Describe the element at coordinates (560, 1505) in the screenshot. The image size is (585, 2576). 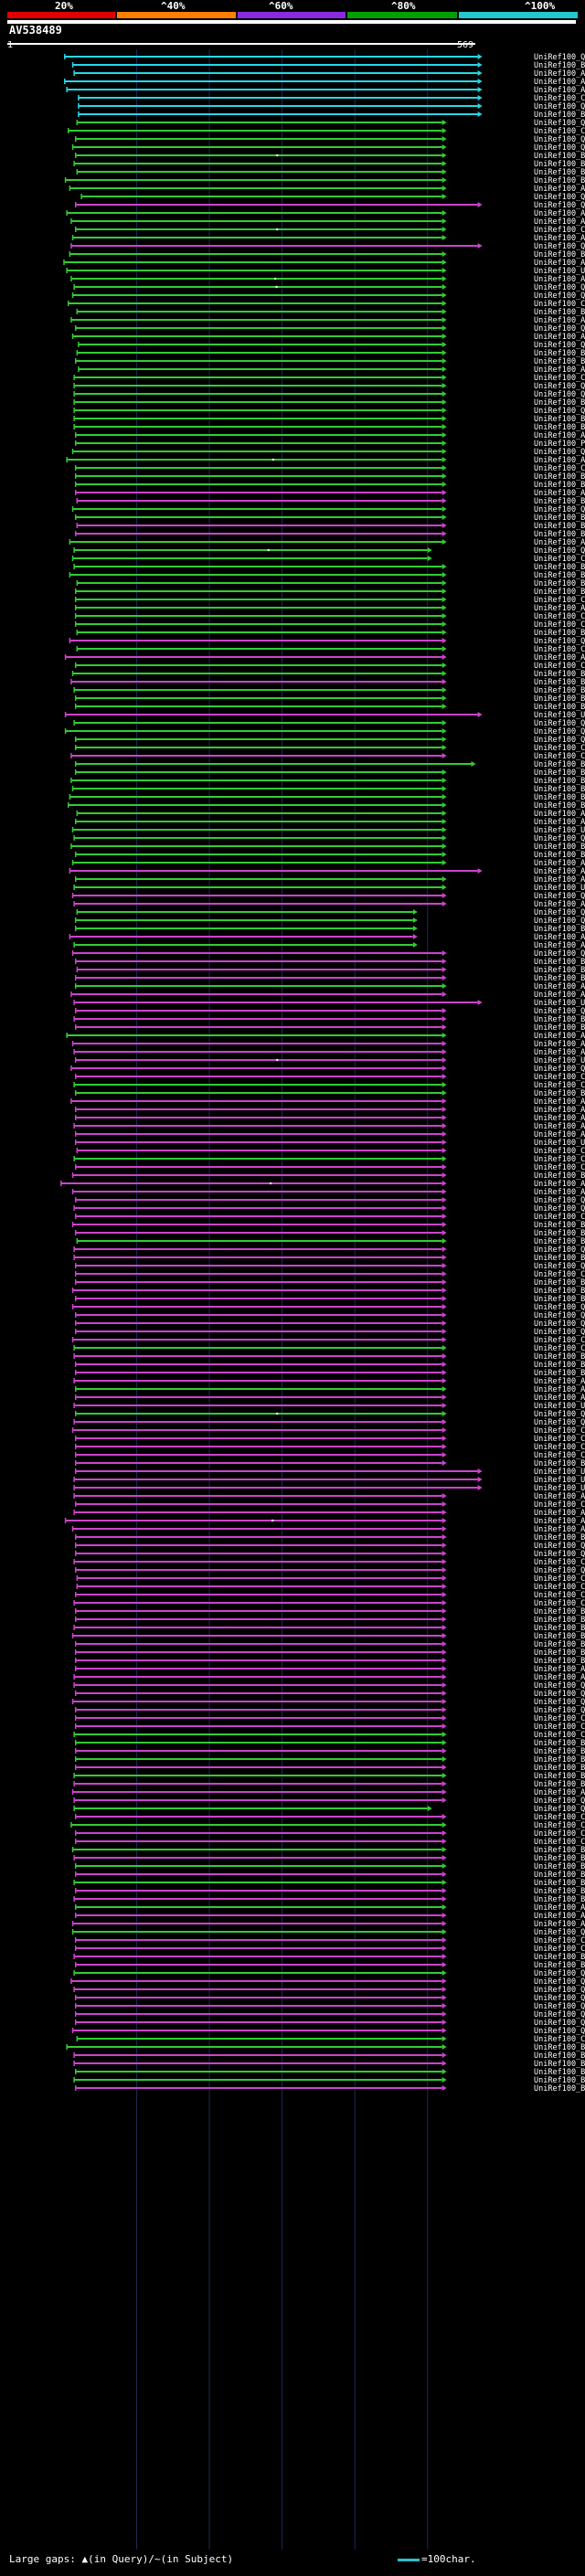
I see `hit-label: UniRef100_C5WZ82` at that location.